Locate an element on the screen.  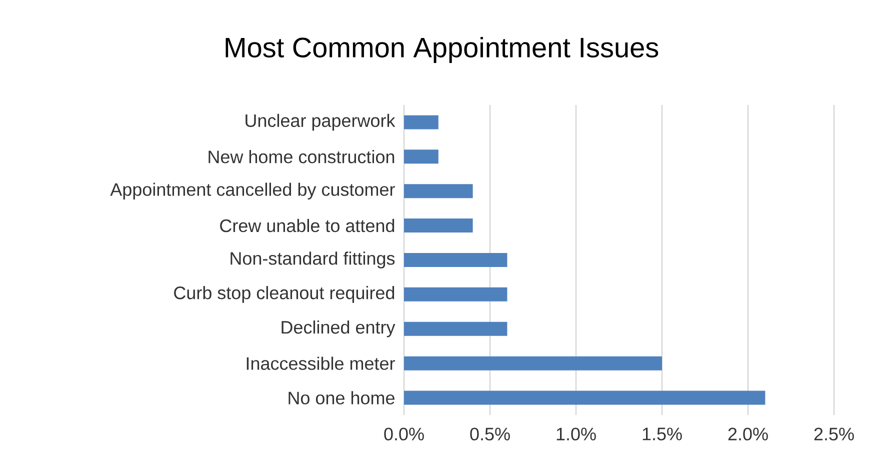
y-tick-label: New home construction is located at coordinates (301, 157).